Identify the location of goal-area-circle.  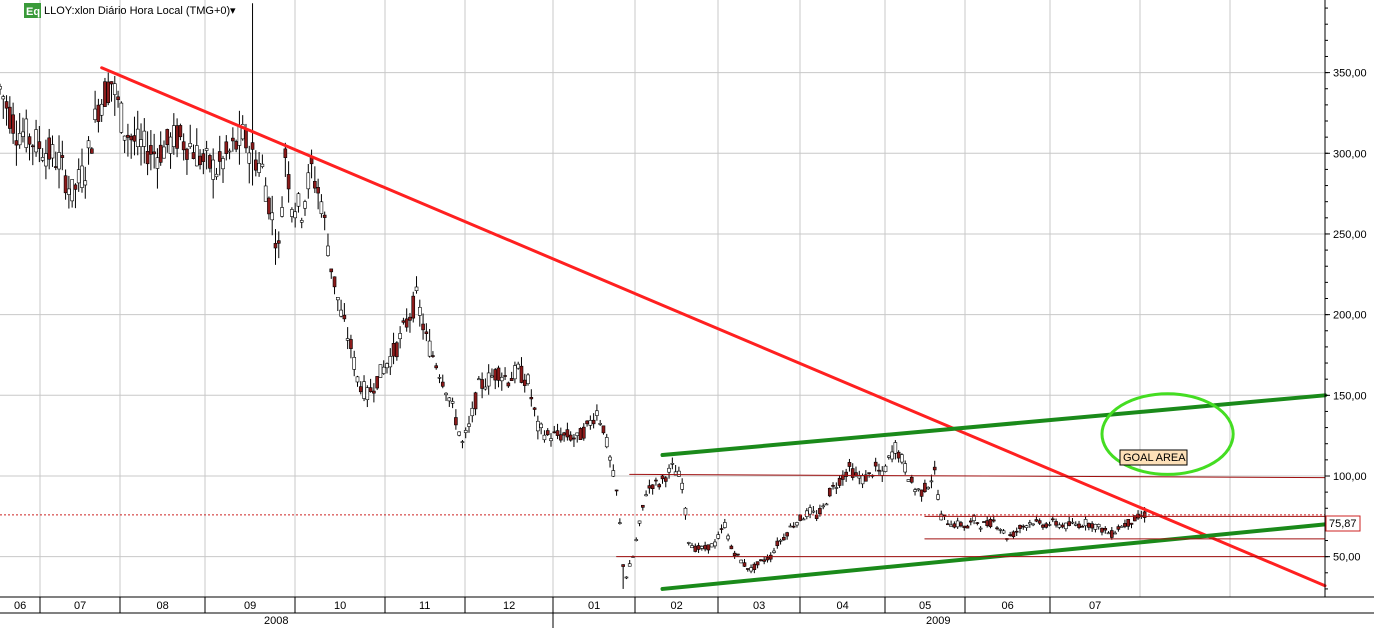
(1167, 434).